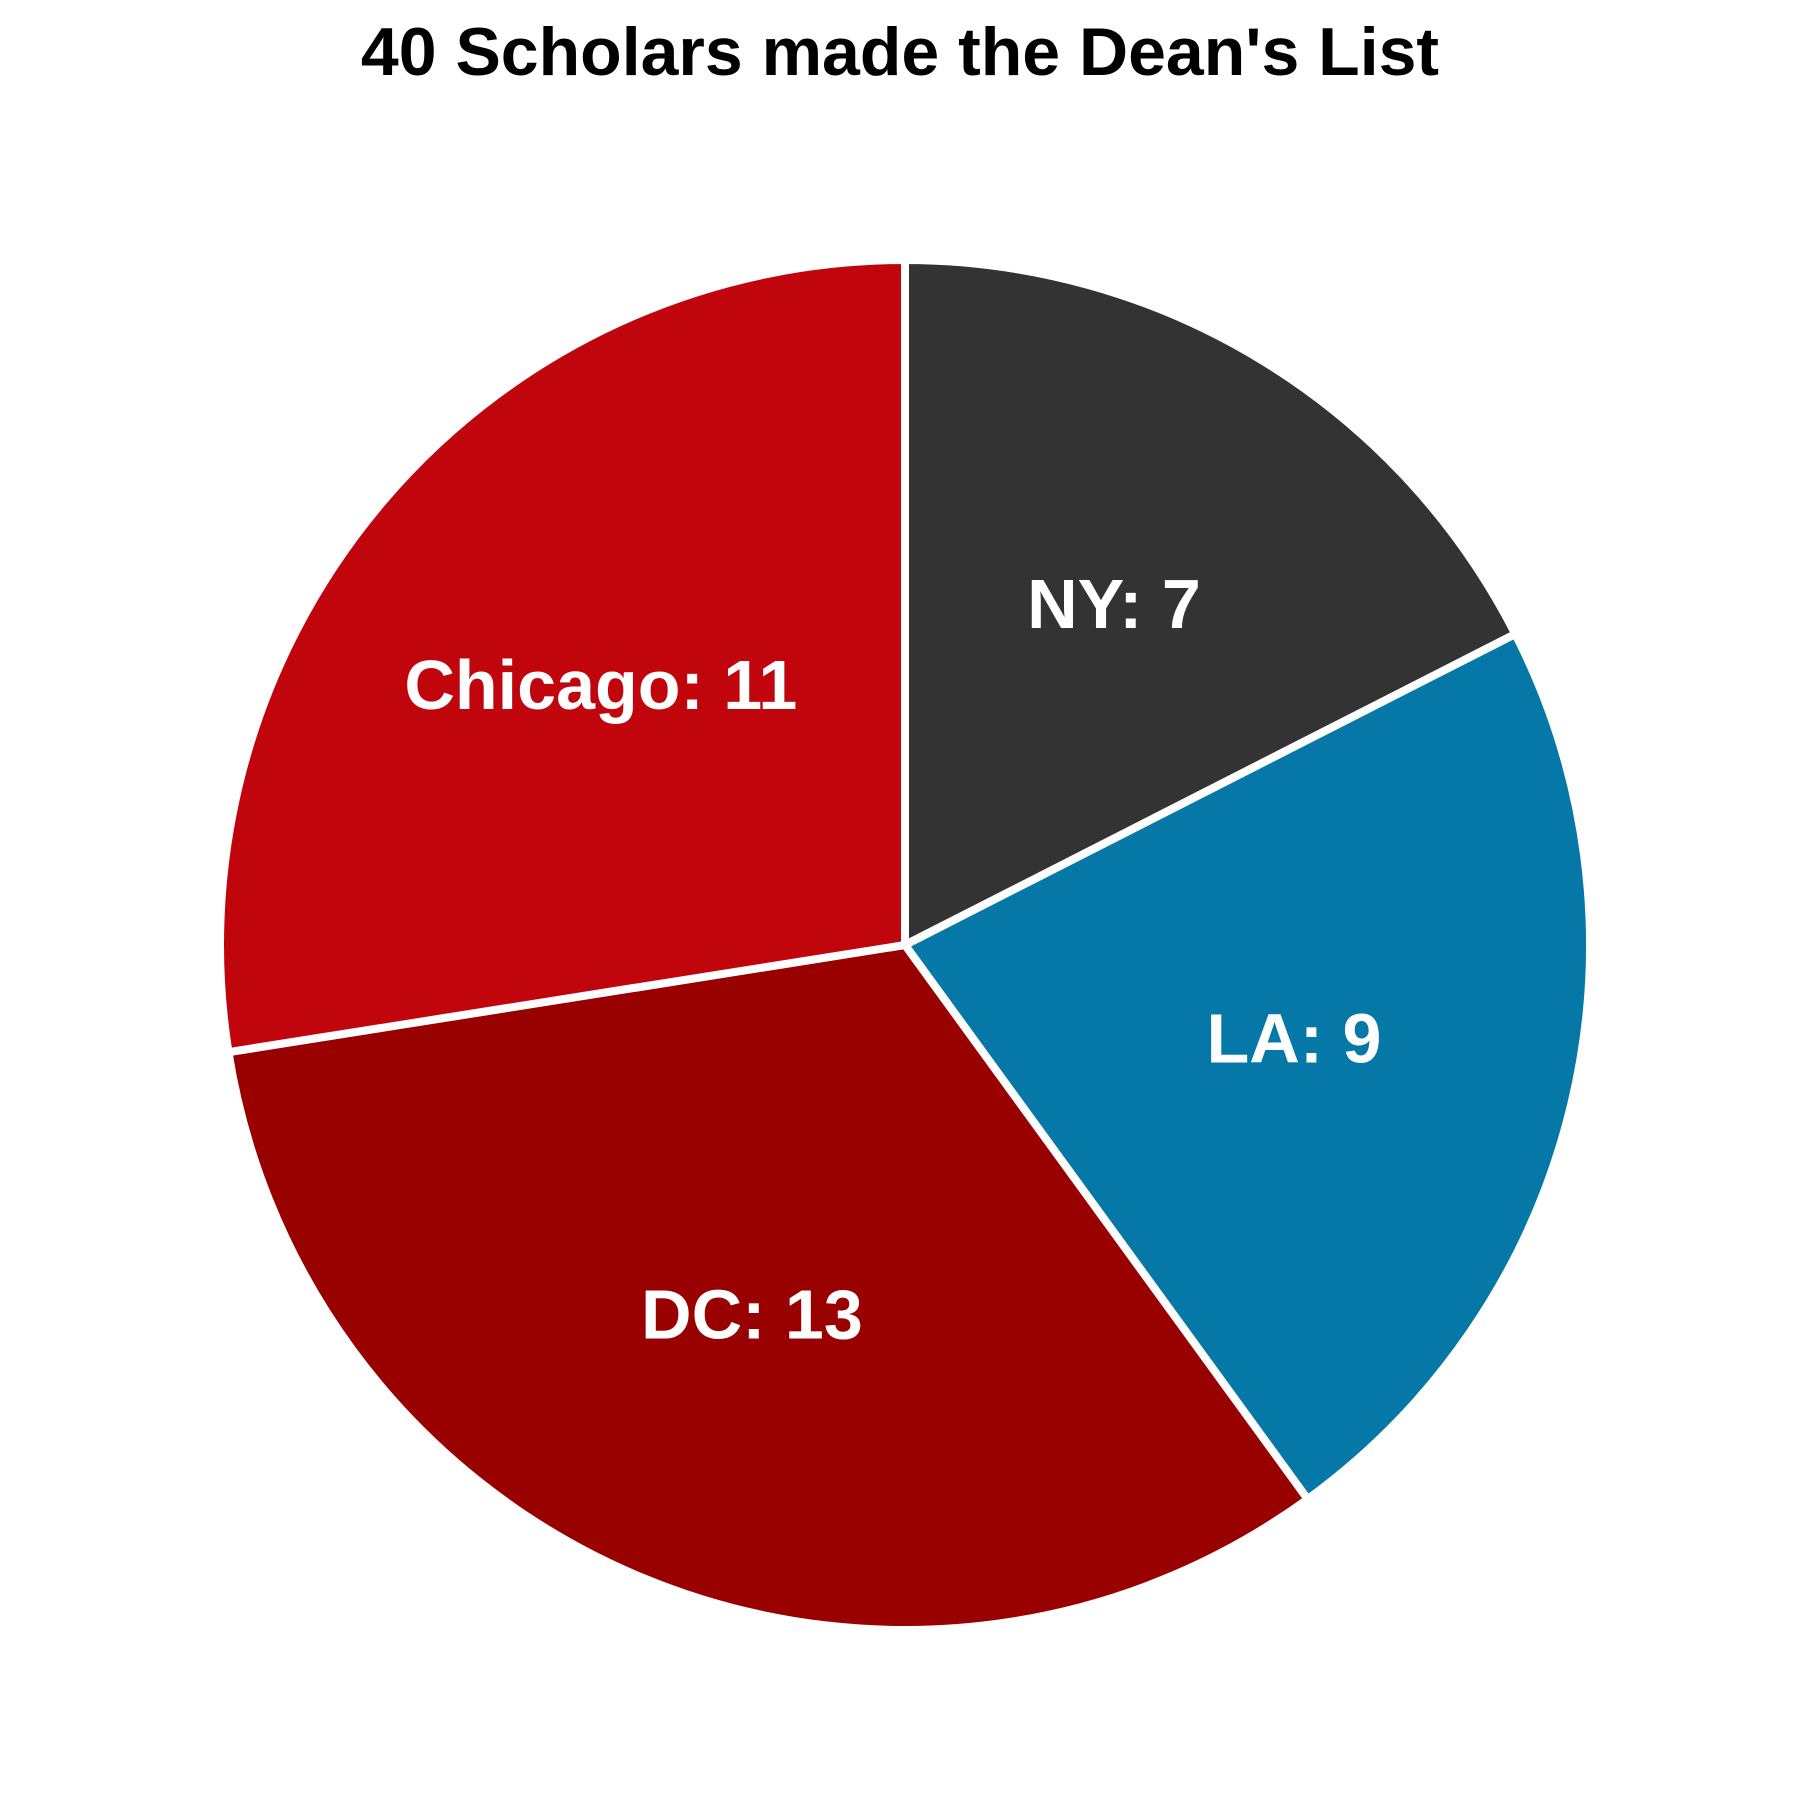 This screenshot has height=1800, width=1800. What do you see at coordinates (1210, 602) in the screenshot?
I see `pie-slice-ny` at bounding box center [1210, 602].